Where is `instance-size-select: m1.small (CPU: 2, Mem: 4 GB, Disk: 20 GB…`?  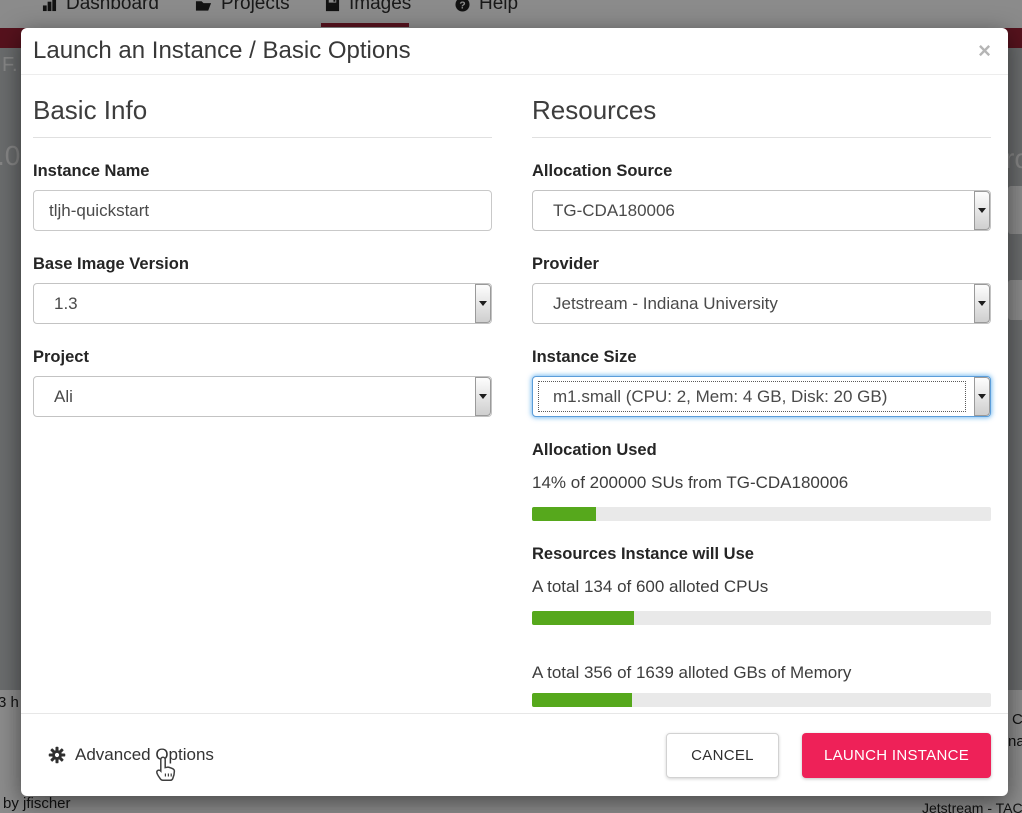
instance-size-select: m1.small (CPU: 2, Mem: 4 GB, Disk: 20 GB… is located at coordinates (761, 396).